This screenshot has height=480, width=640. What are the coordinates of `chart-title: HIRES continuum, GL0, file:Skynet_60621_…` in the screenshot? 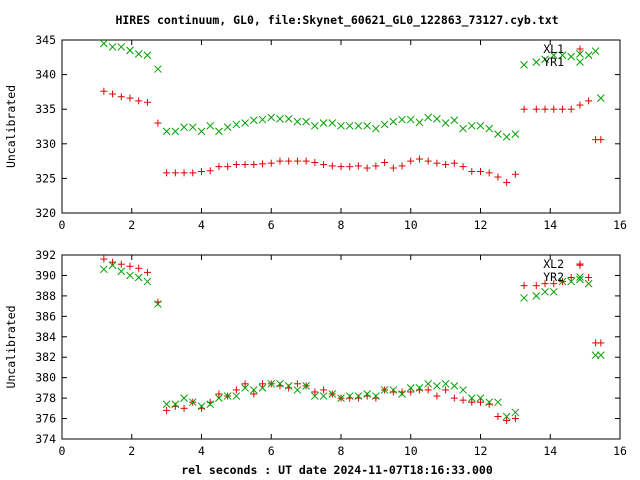 It's located at (336, 20).